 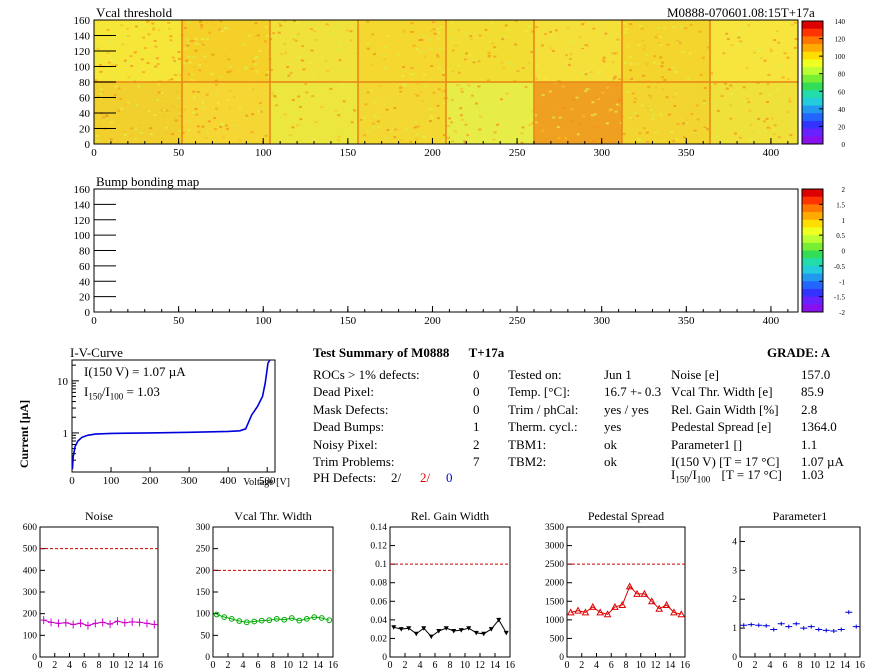 I want to click on roc-y-tick-label: 1000, so click(x=554, y=621).